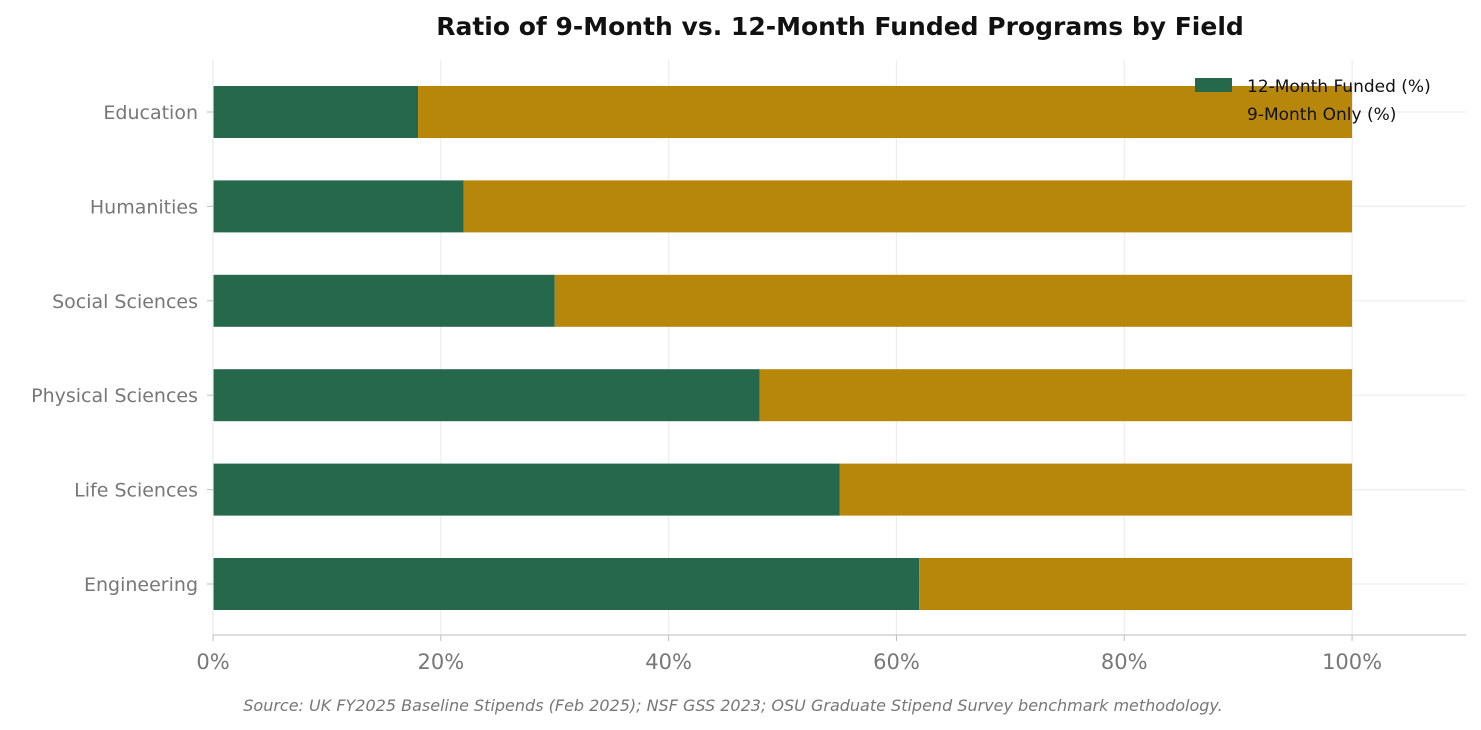 This screenshot has width=1481, height=730. What do you see at coordinates (114, 396) in the screenshot?
I see `y-tick-label: Physical Sciences` at bounding box center [114, 396].